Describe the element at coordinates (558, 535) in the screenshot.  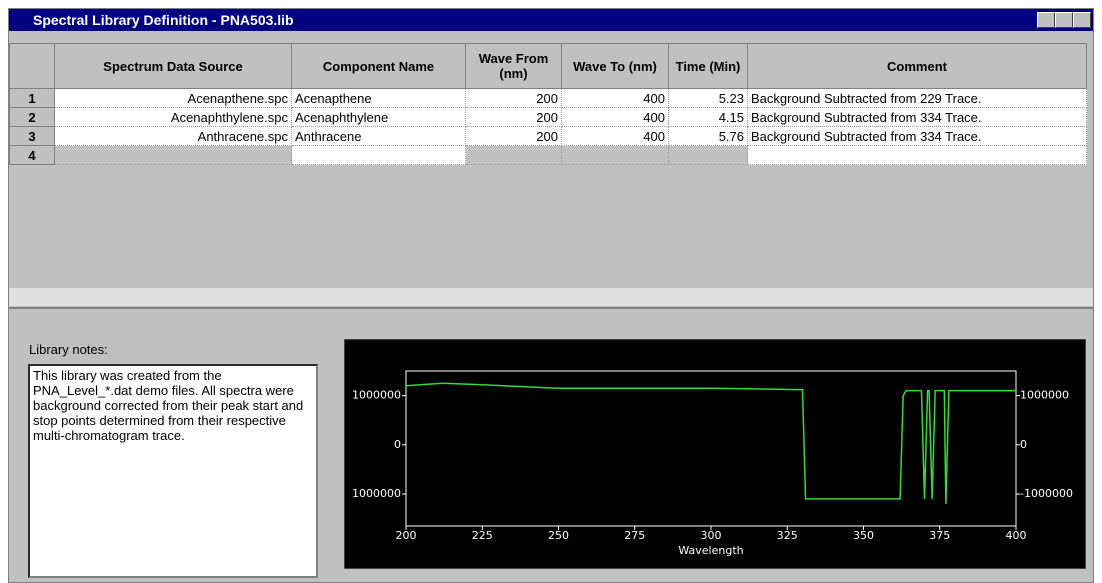
I see `x-tick-label: 250` at that location.